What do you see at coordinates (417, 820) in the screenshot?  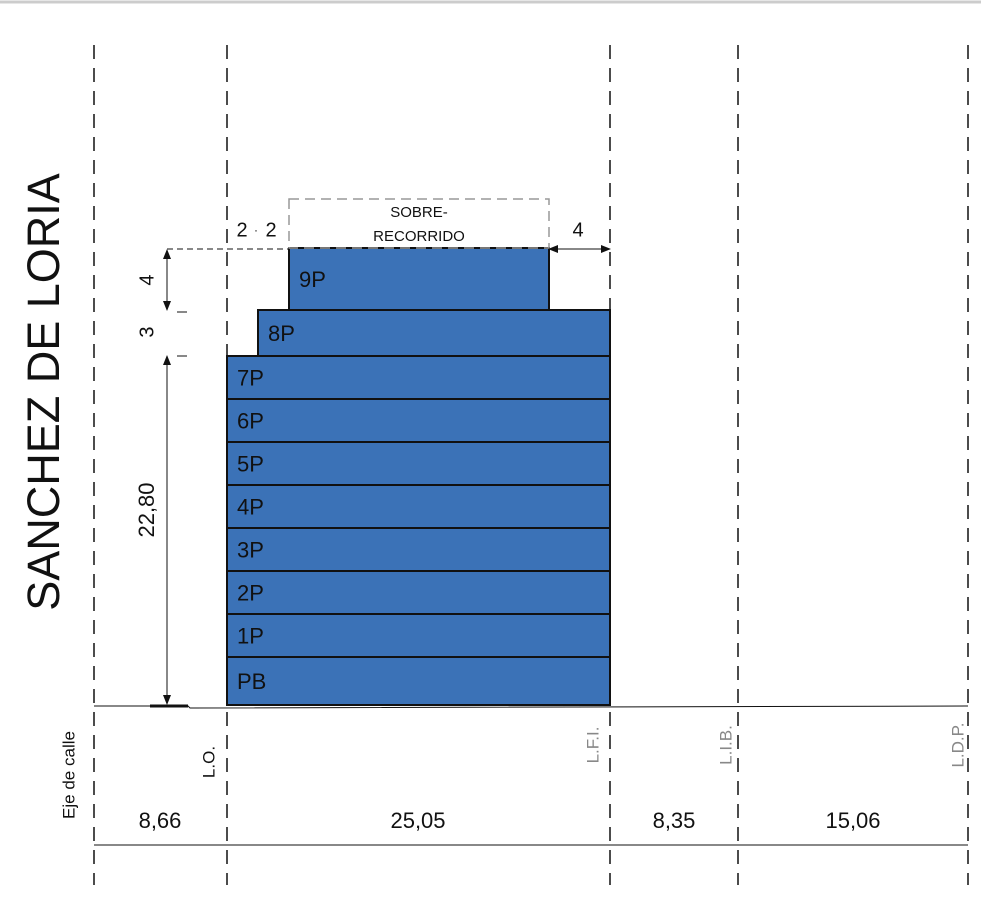 I see `width-dim: 25,05` at bounding box center [417, 820].